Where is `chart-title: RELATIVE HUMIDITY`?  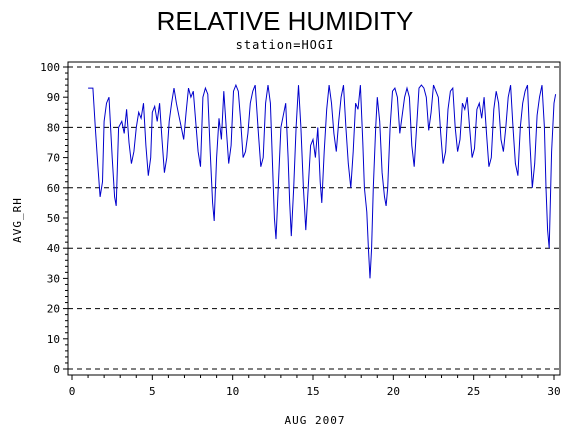 chart-title: RELATIVE HUMIDITY is located at coordinates (285, 21).